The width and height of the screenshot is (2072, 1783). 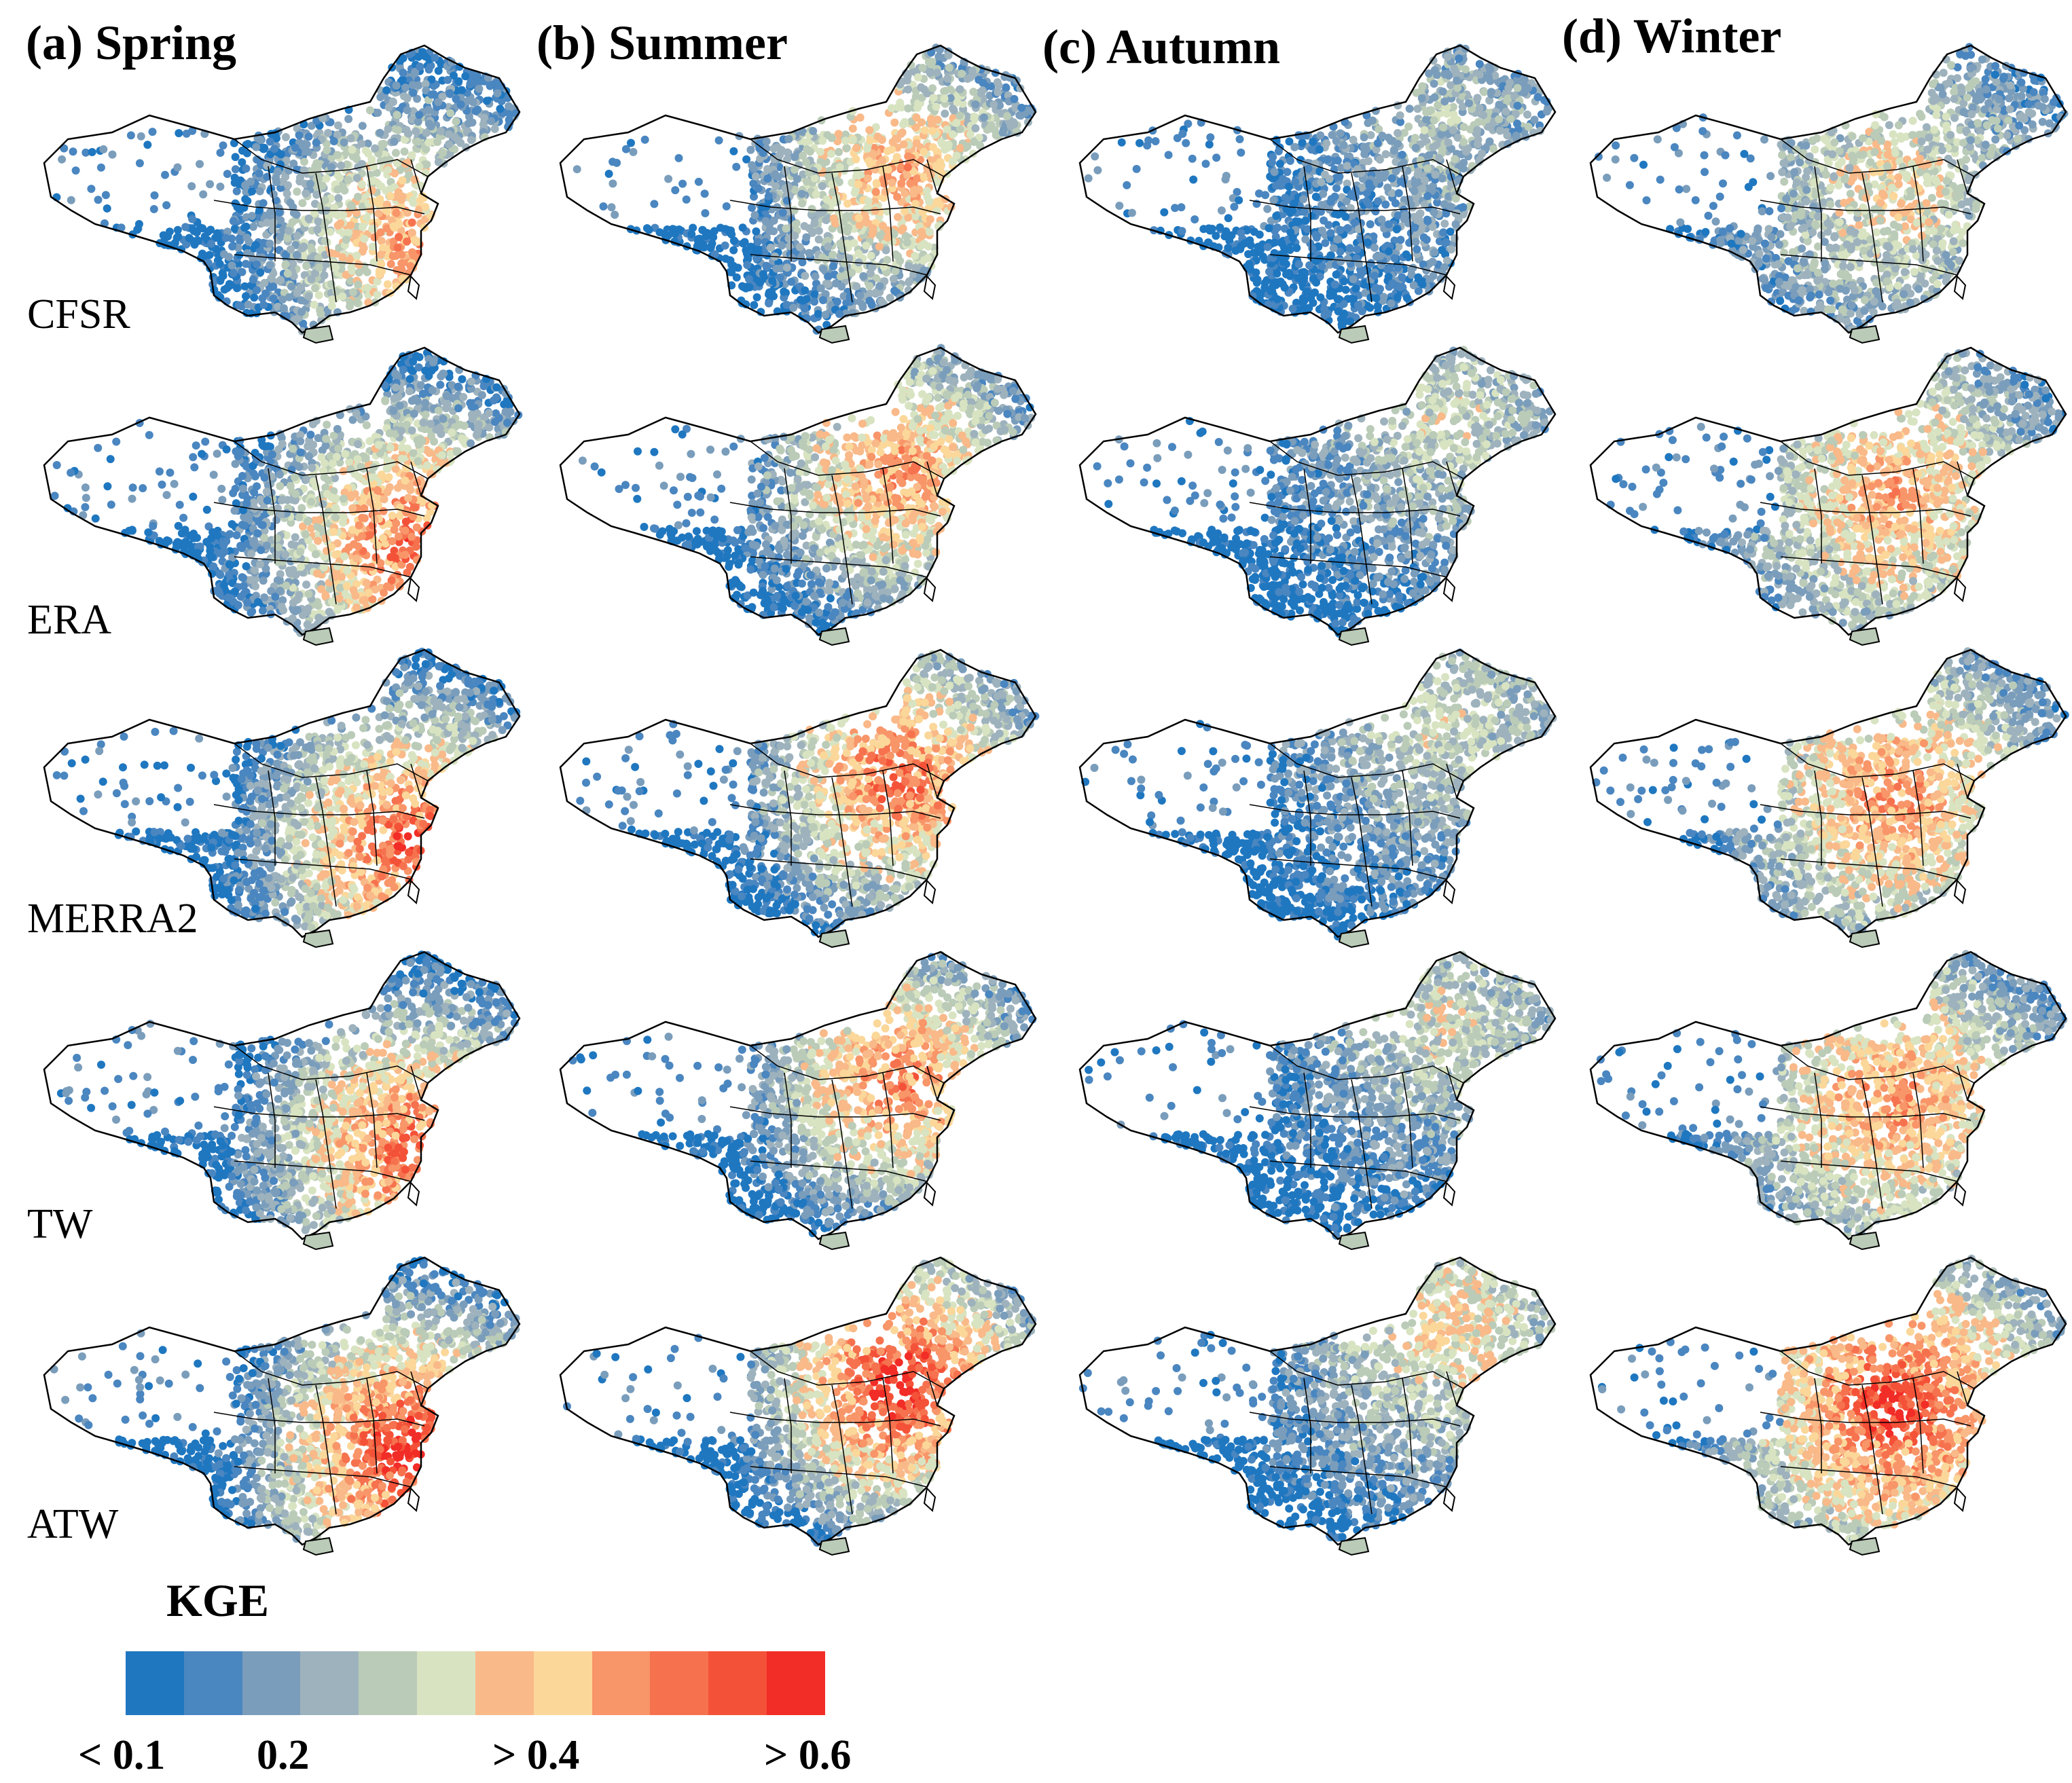 What do you see at coordinates (282, 194) in the screenshot?
I see `map-spring-cfsr` at bounding box center [282, 194].